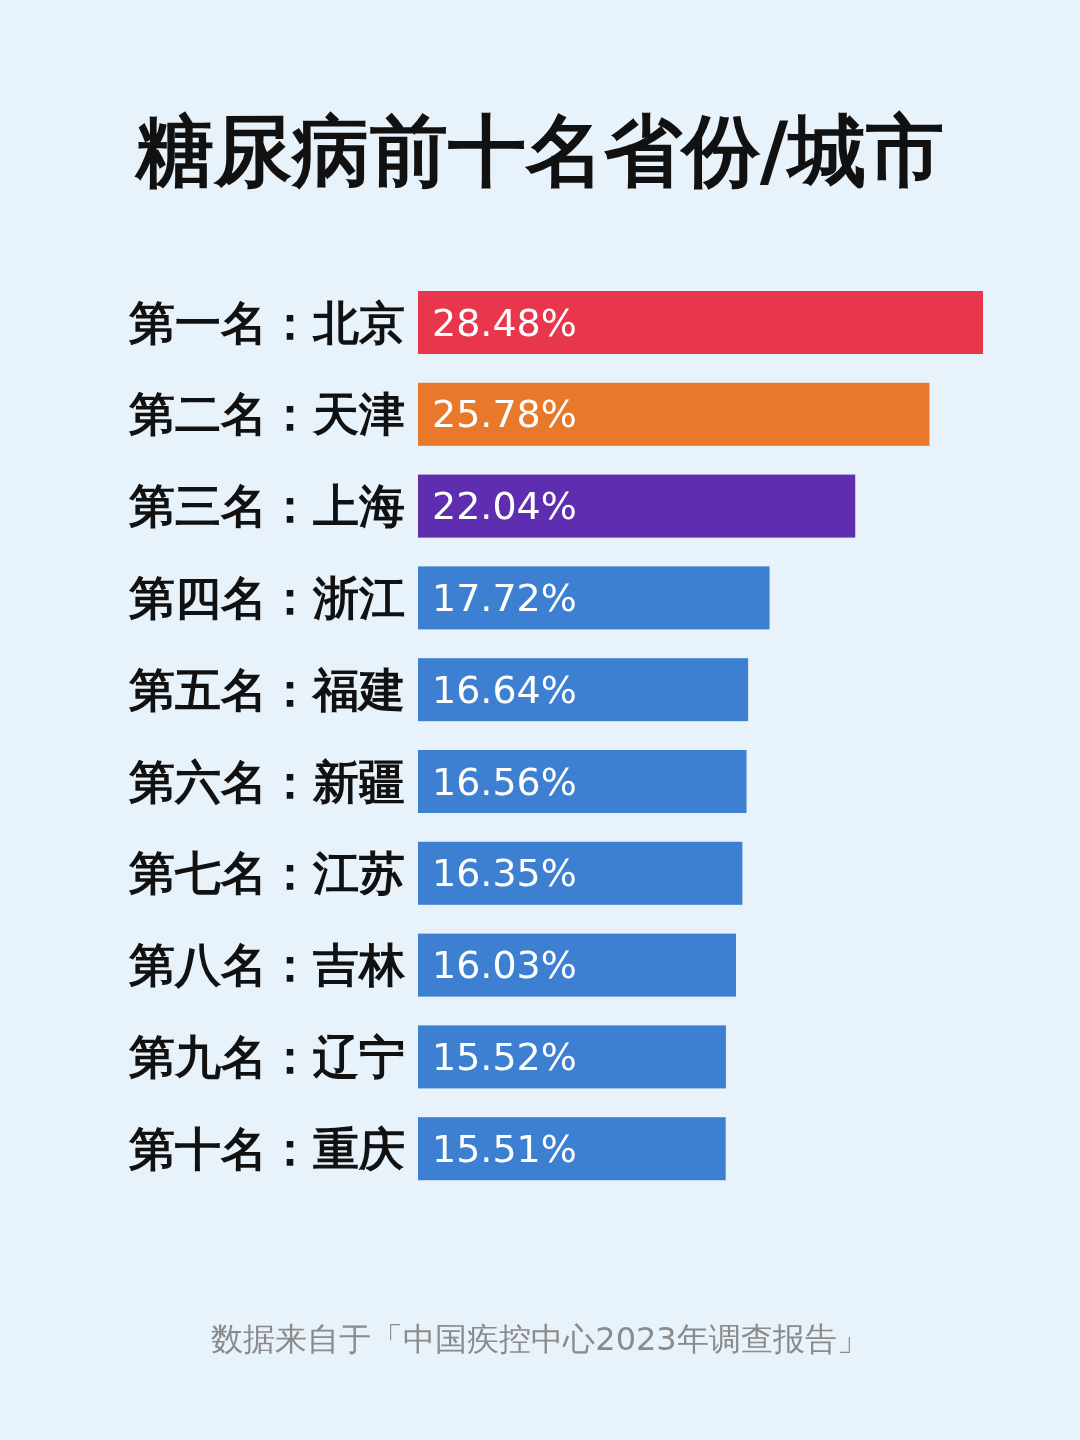  I want to click on y-tick-label: 第七名：江苏, so click(266, 873).